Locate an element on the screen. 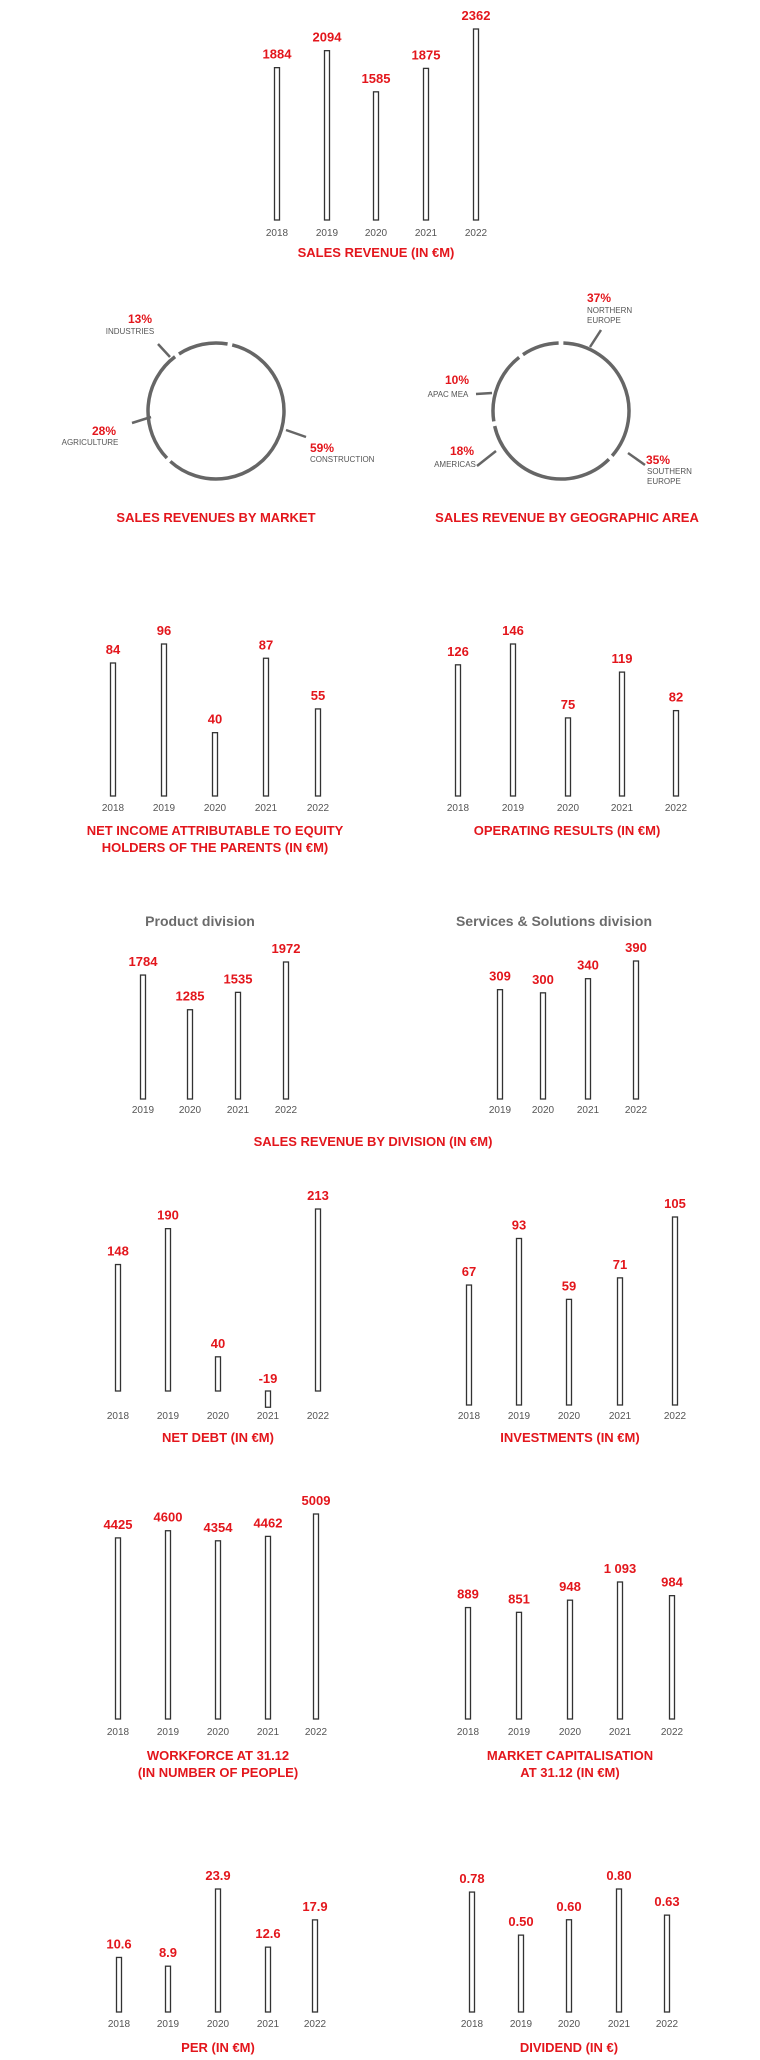 This screenshot has height=2060, width=760. value-label: 71 is located at coordinates (620, 1264).